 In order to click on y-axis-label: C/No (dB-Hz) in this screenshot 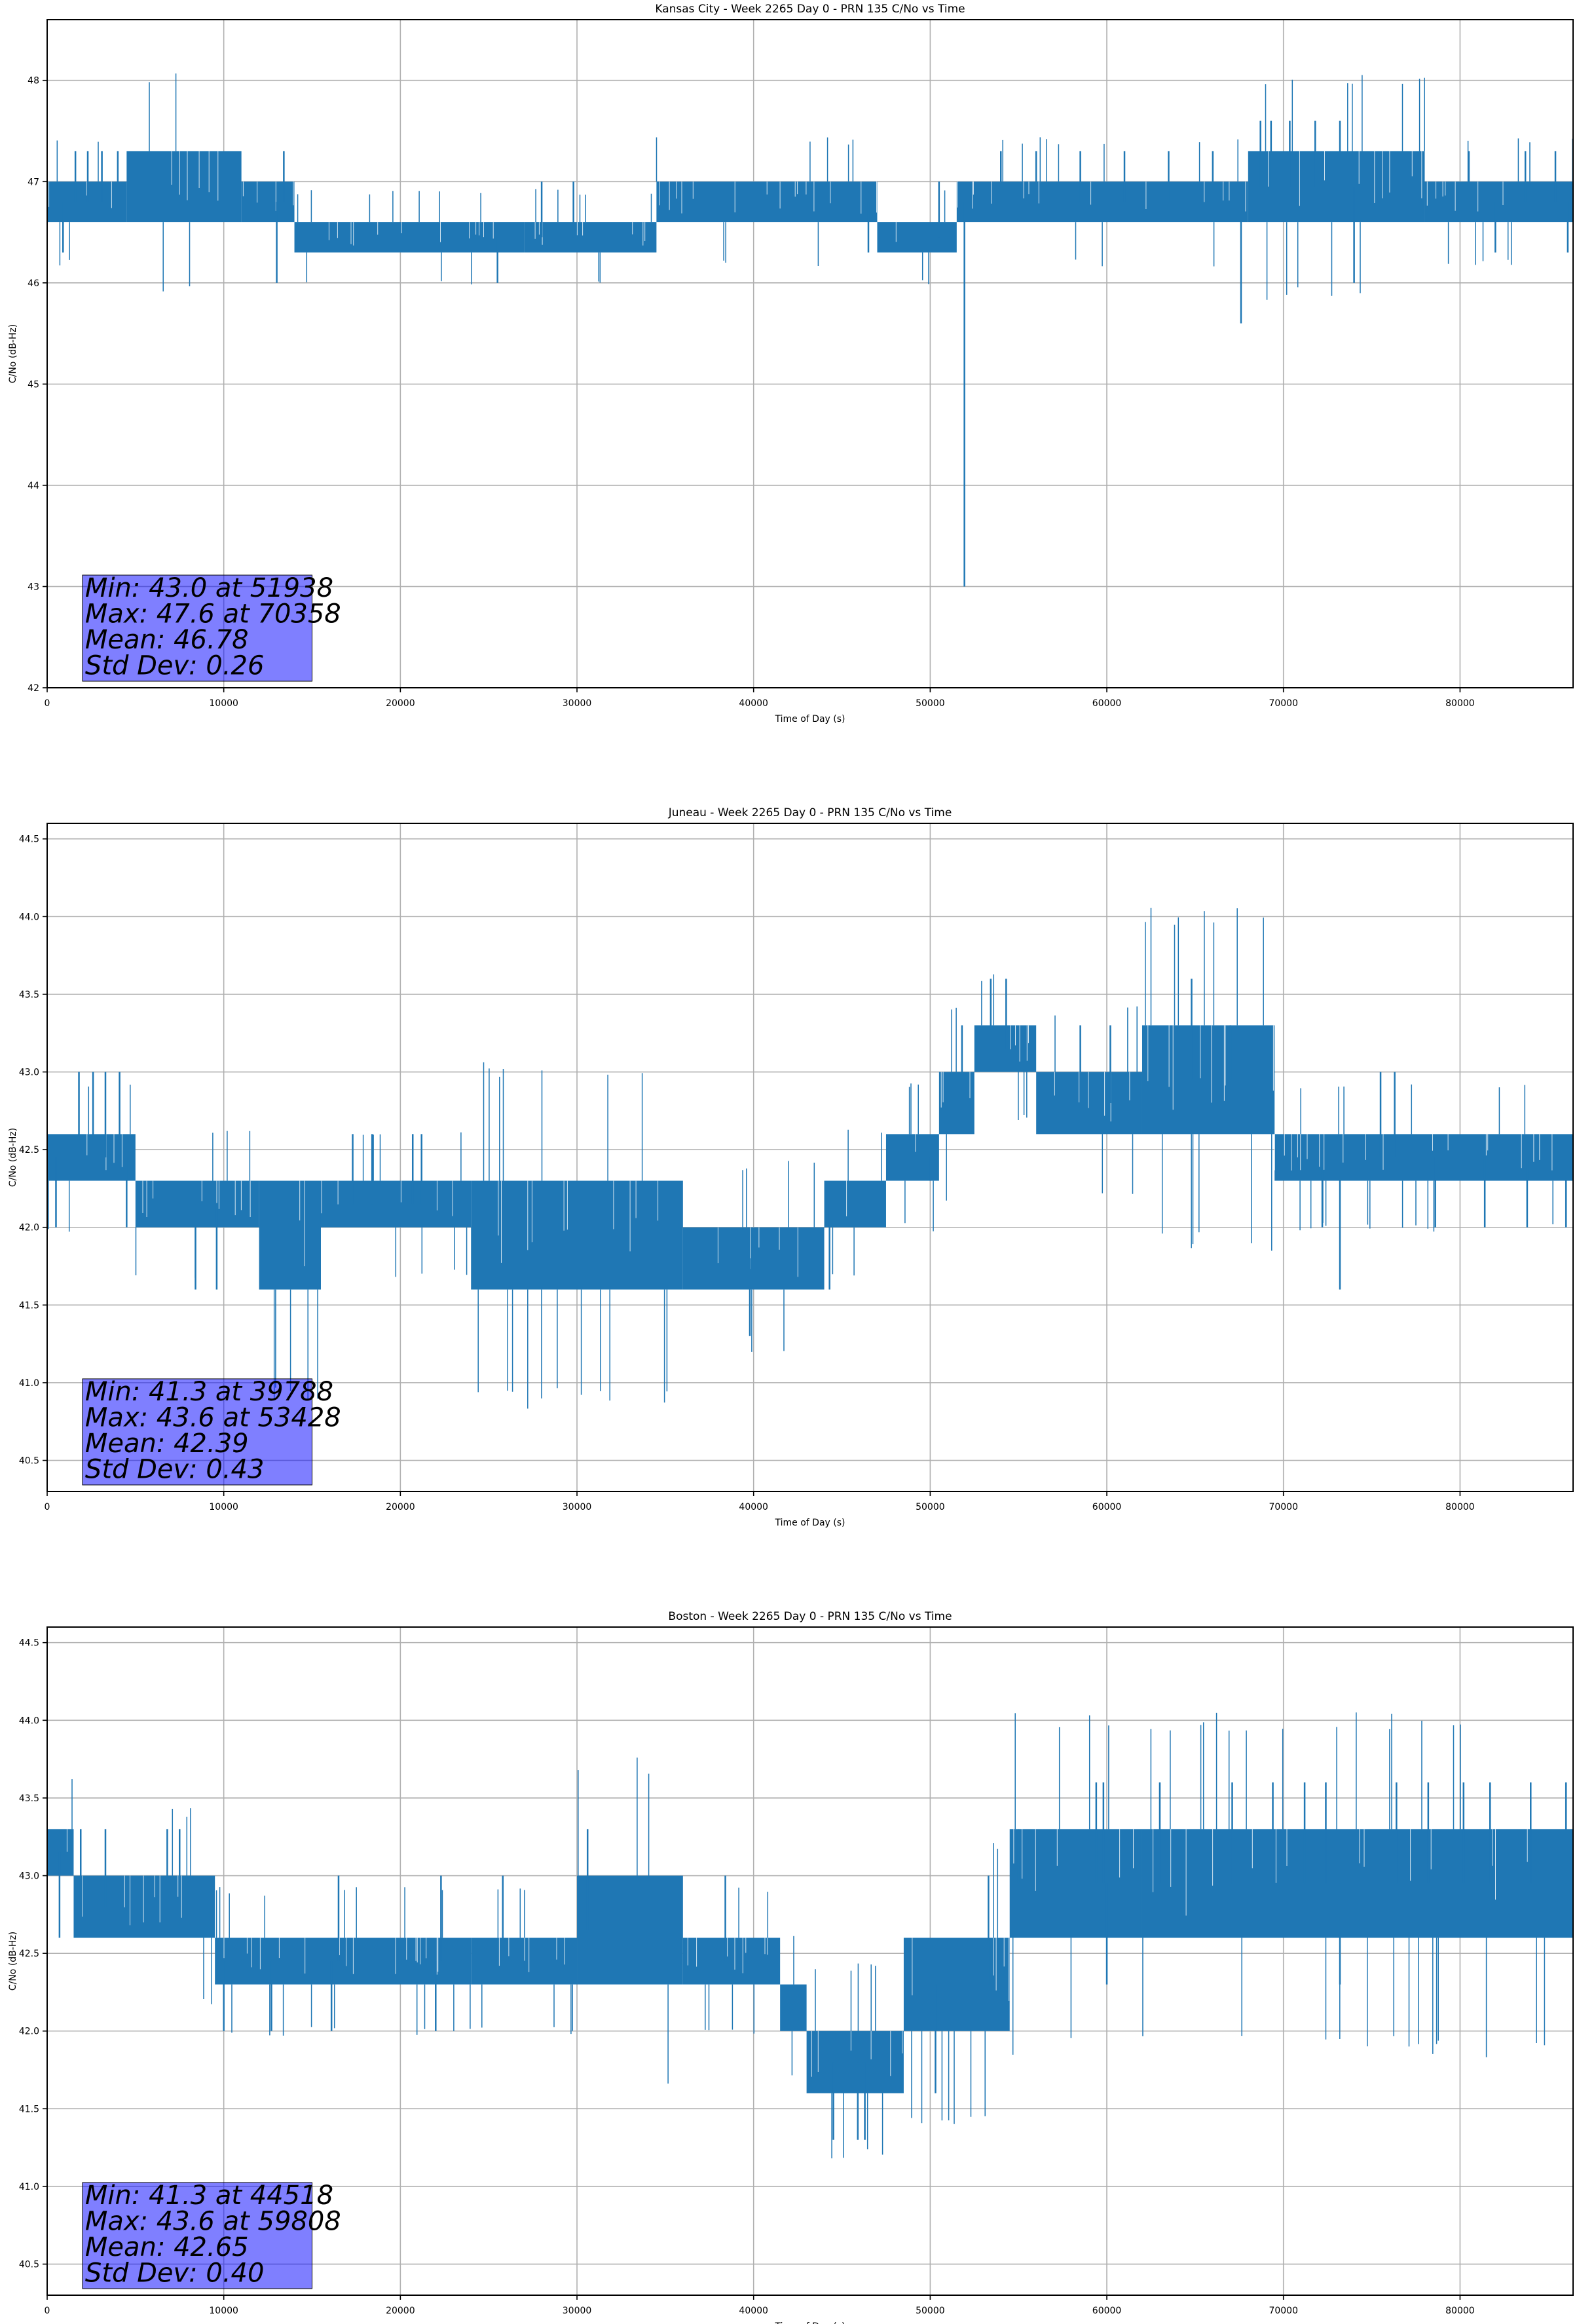, I will do `click(13, 1961)`.